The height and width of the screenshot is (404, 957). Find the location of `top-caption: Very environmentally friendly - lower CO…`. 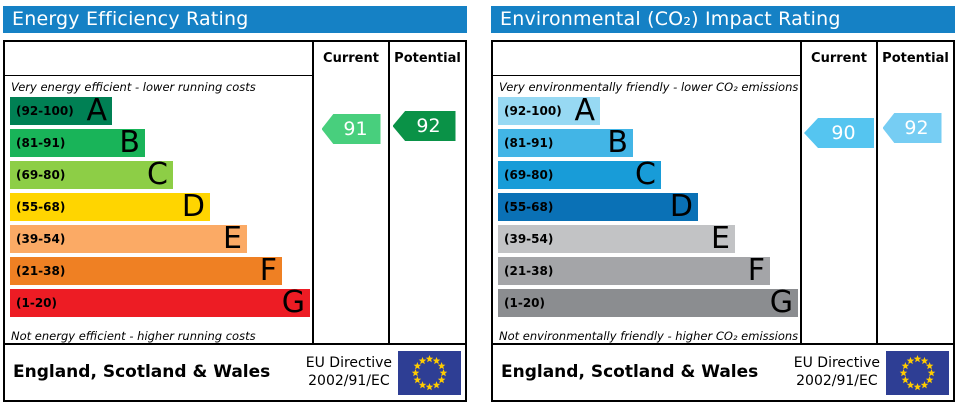

top-caption: Very environmentally friendly - lower CO… is located at coordinates (649, 87).